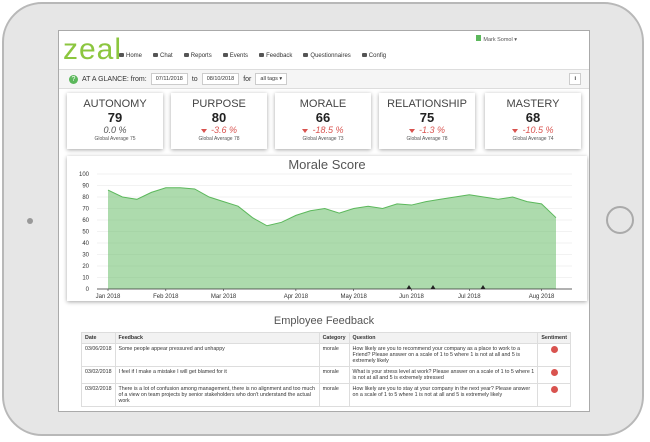 The height and width of the screenshot is (442, 650). What do you see at coordinates (219, 104) in the screenshot?
I see `kpi-name: PURPOSE` at bounding box center [219, 104].